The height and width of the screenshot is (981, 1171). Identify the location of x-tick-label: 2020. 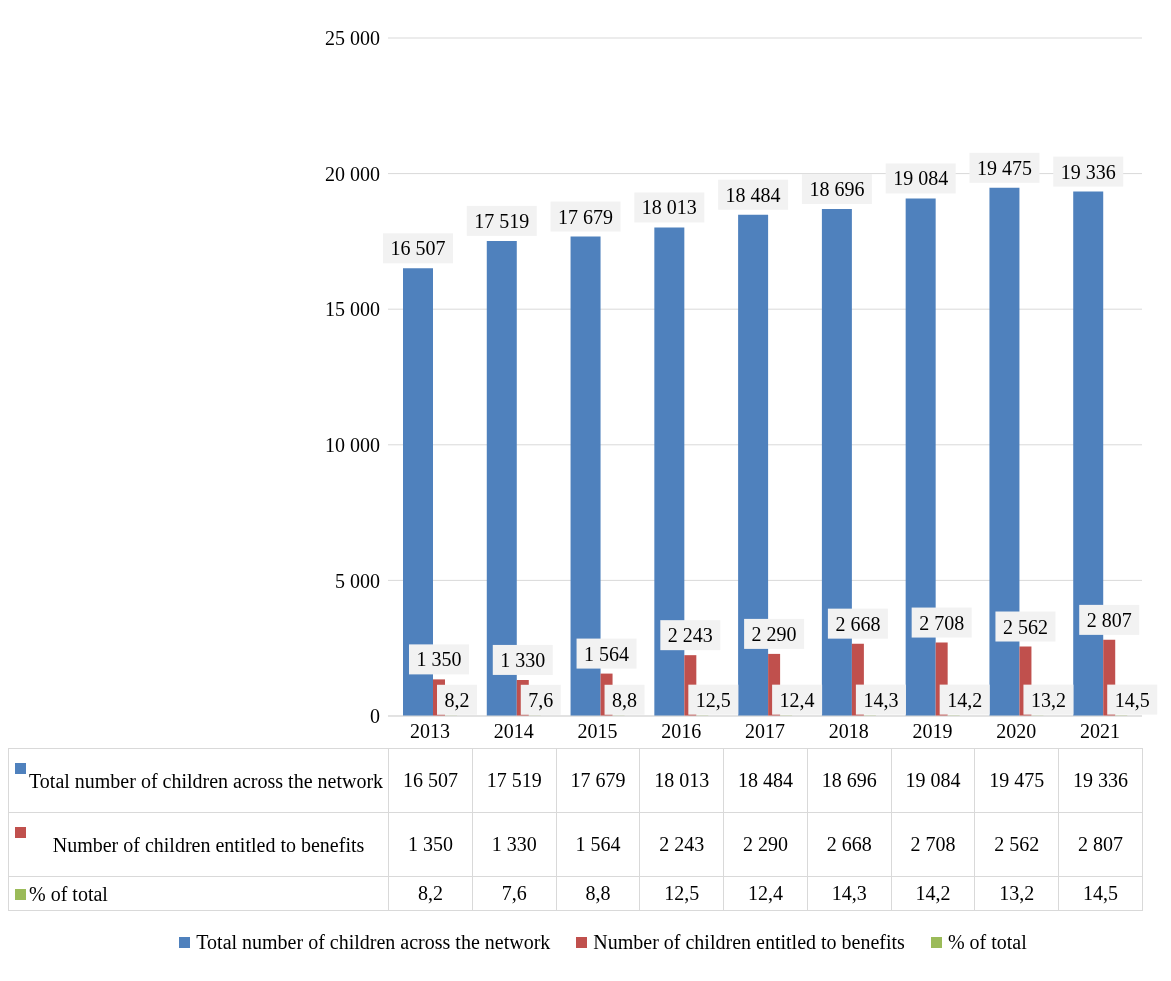
(1016, 731).